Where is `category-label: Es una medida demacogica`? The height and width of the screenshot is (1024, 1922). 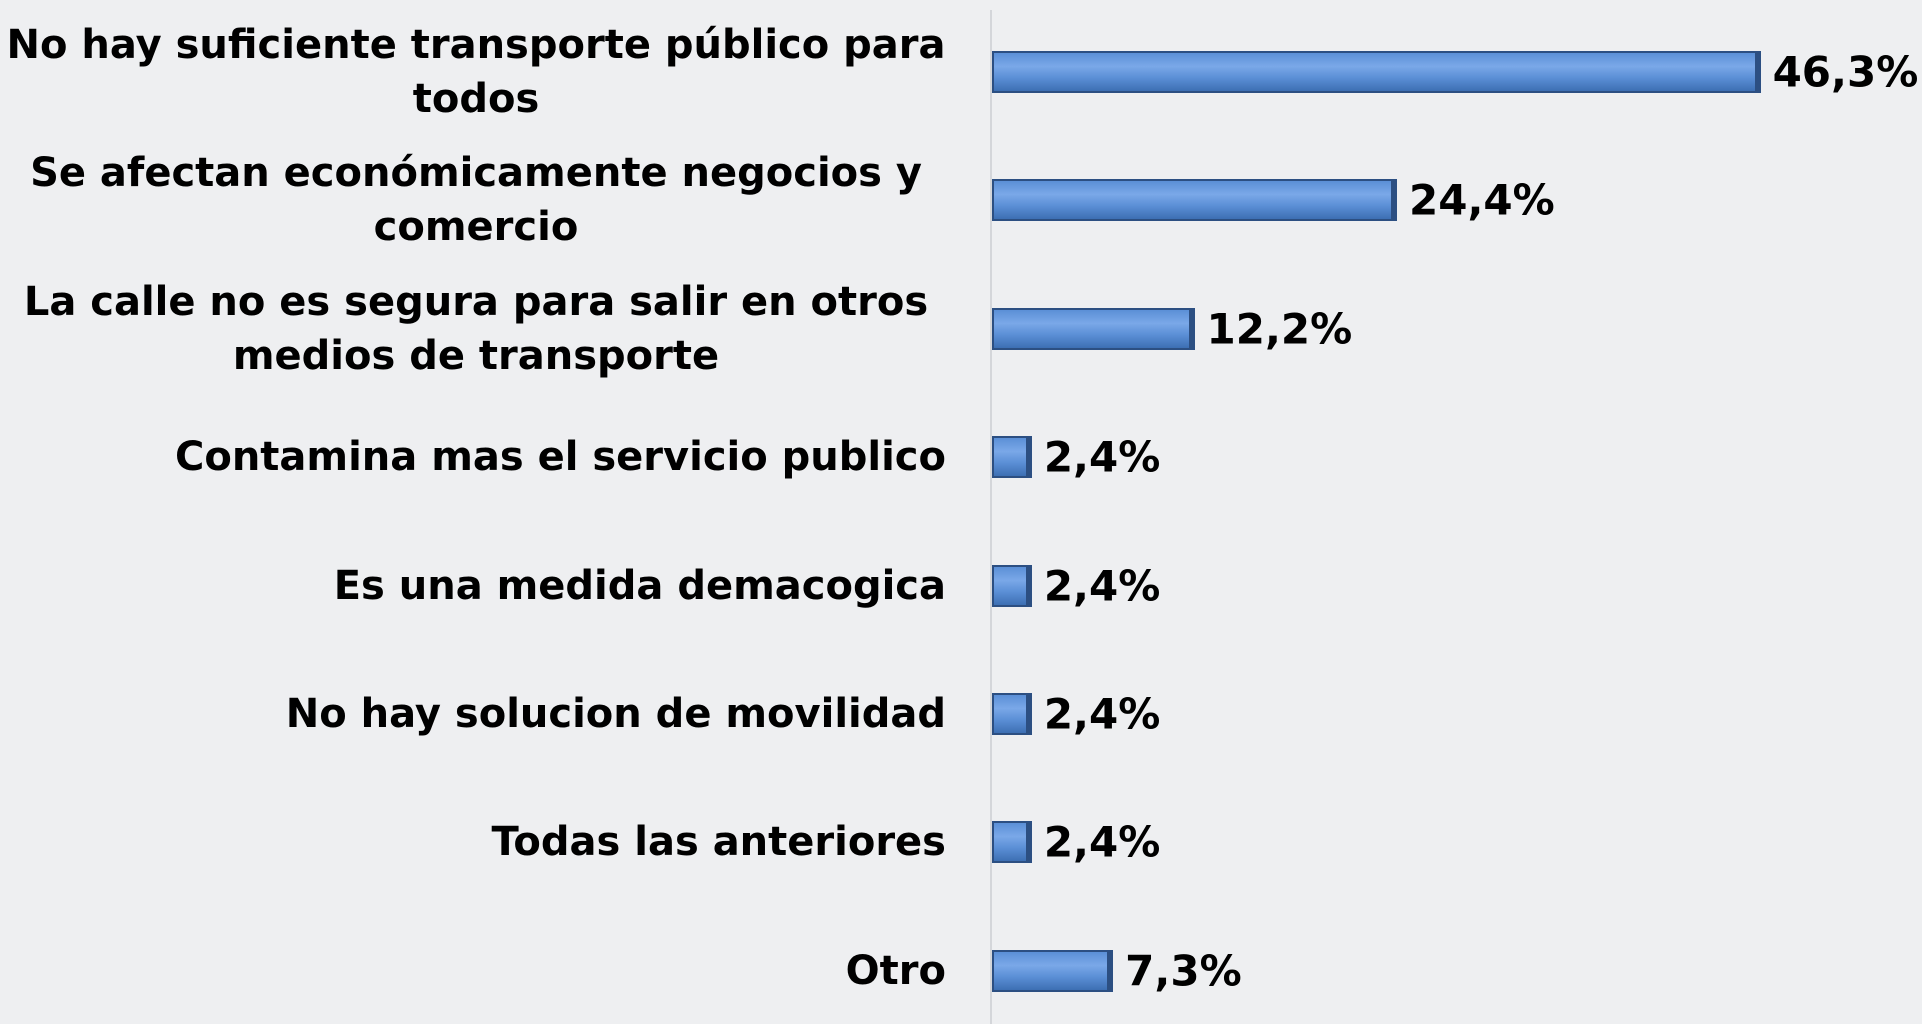
category-label: Es una medida demacogica is located at coordinates (639, 585).